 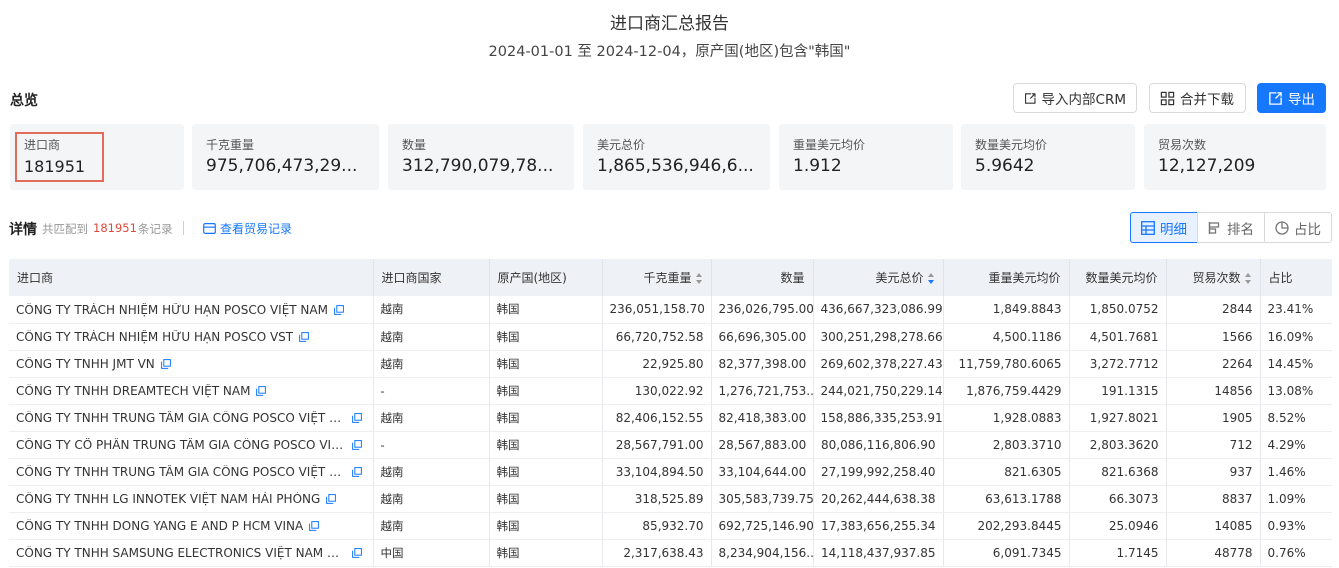 I want to click on merge-download-button: 合并下载, so click(x=1197, y=98).